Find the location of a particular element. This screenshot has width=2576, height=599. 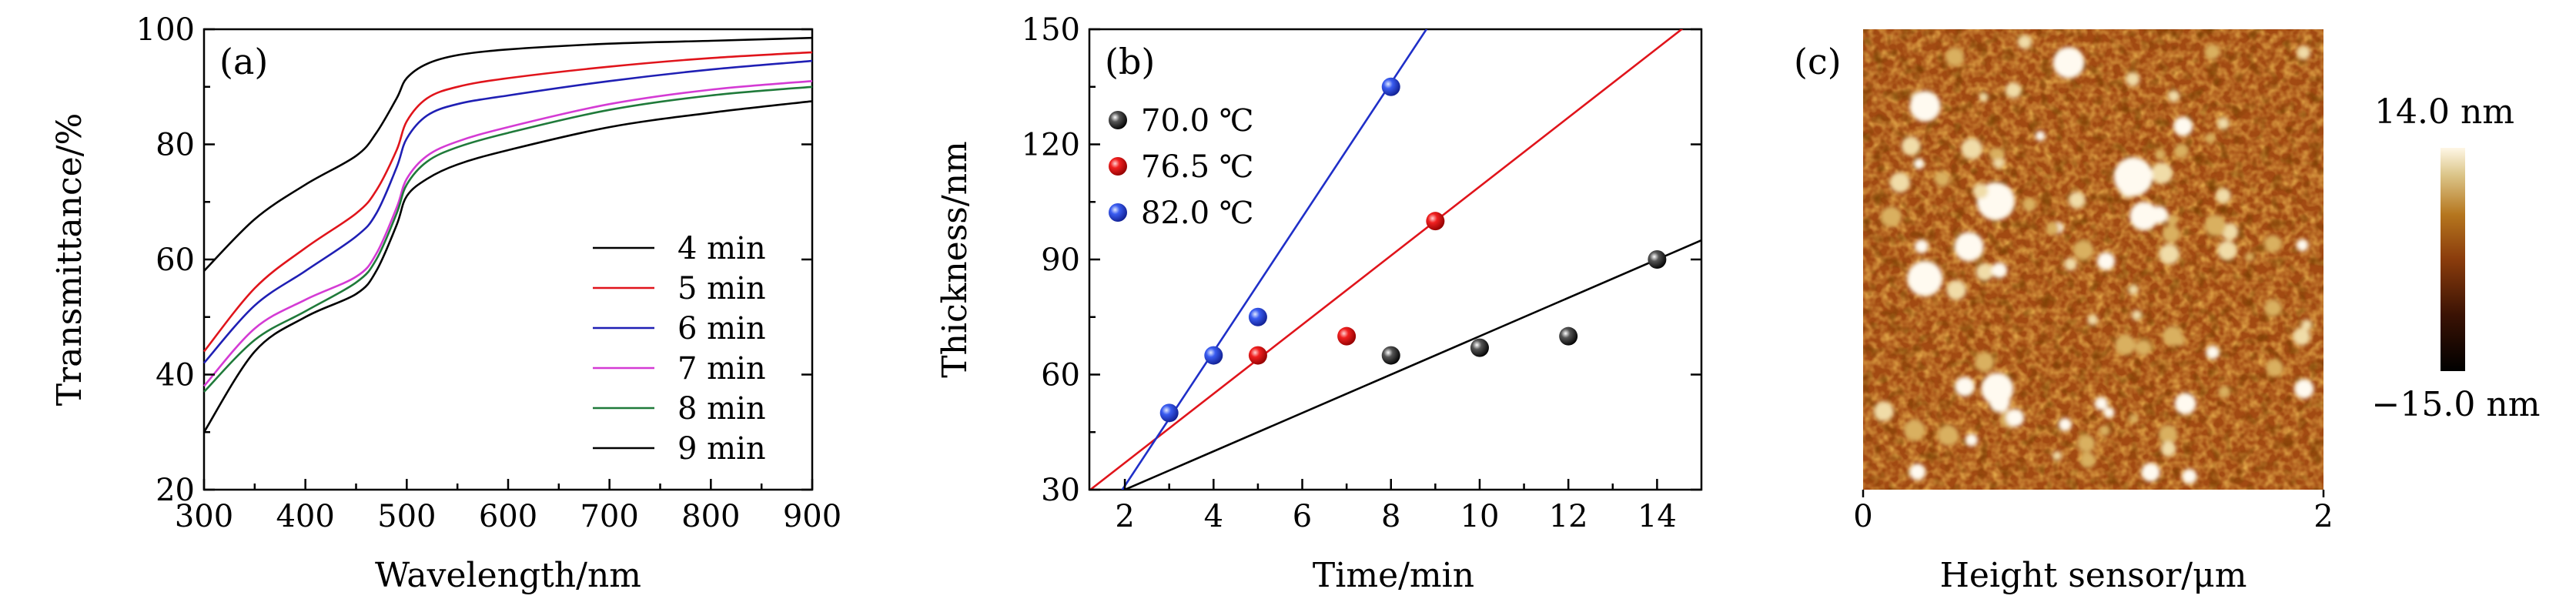

legend-marker is located at coordinates (1118, 166).